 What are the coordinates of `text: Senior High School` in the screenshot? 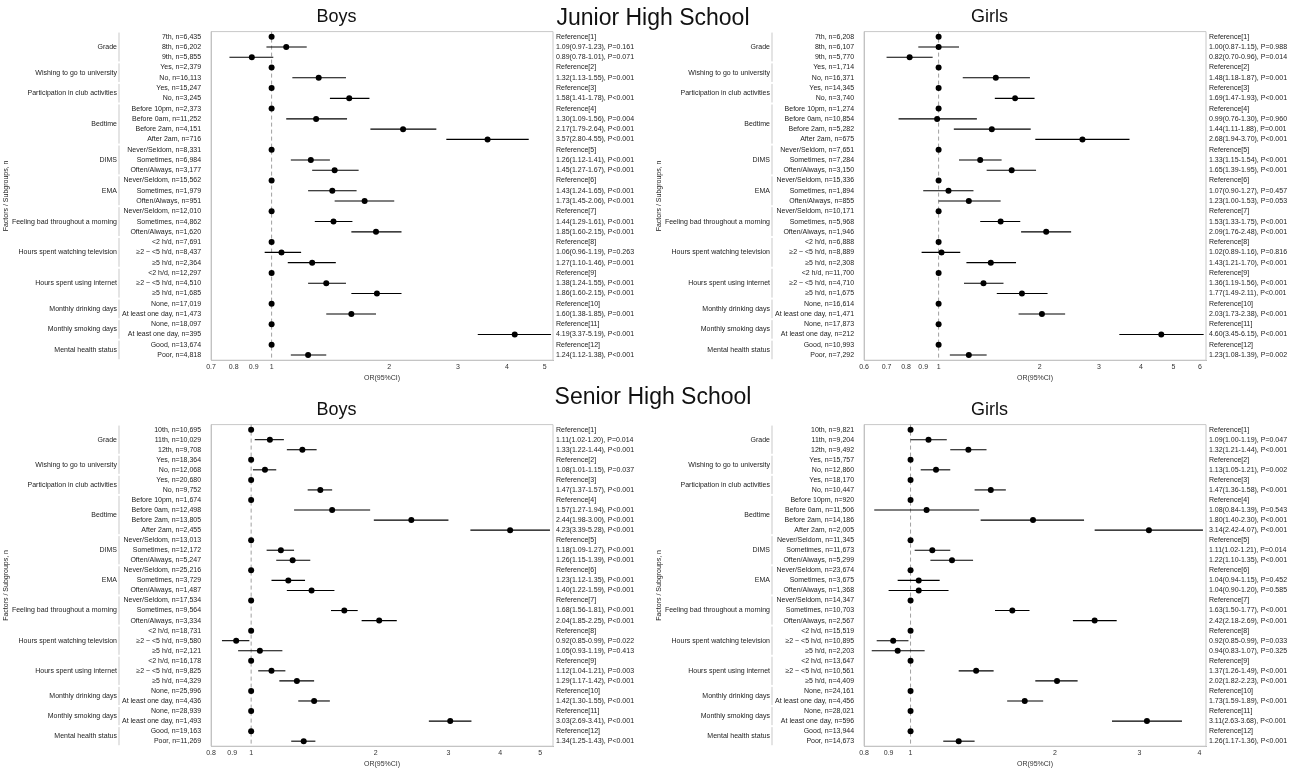 It's located at (653, 396).